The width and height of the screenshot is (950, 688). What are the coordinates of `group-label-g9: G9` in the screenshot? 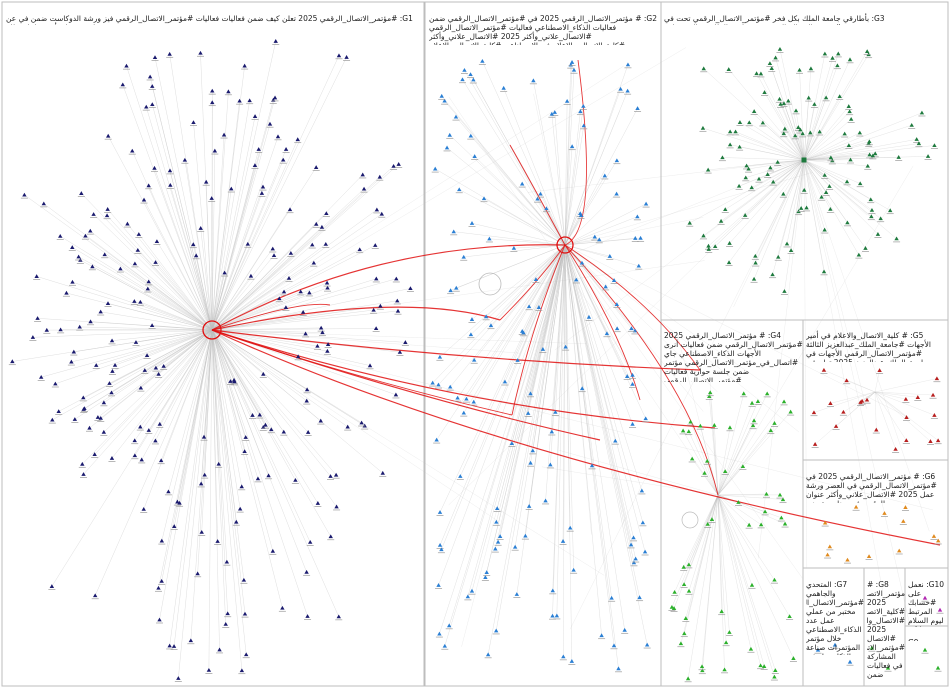 It's located at (927, 635).